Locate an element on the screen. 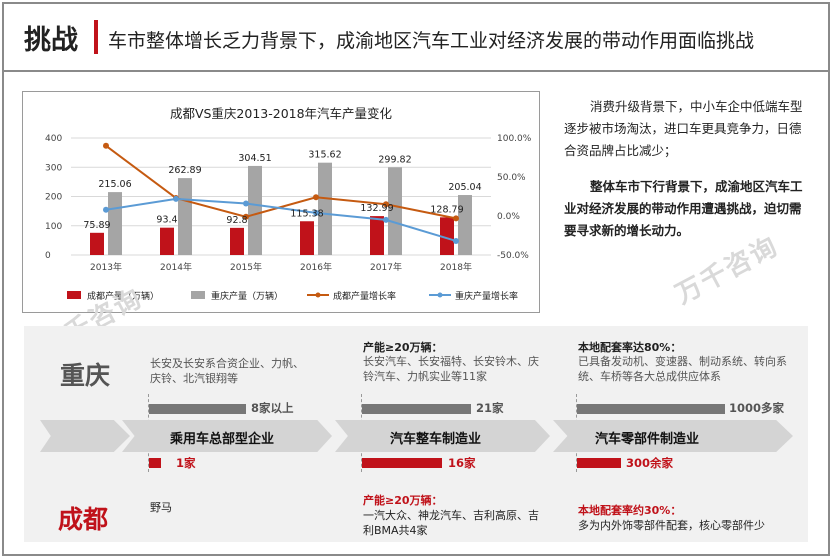 Image resolution: width=834 pixels, height=560 pixels. x-tick: 2016年 is located at coordinates (316, 267).